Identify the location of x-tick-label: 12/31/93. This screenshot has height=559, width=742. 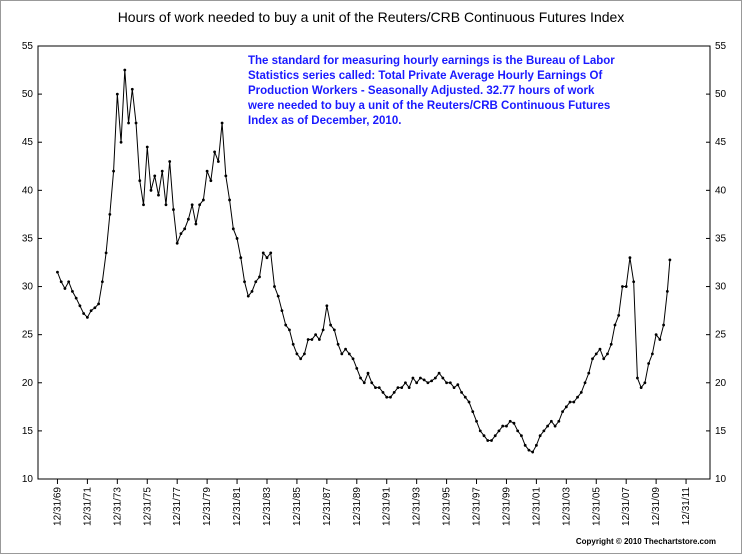
(417, 506).